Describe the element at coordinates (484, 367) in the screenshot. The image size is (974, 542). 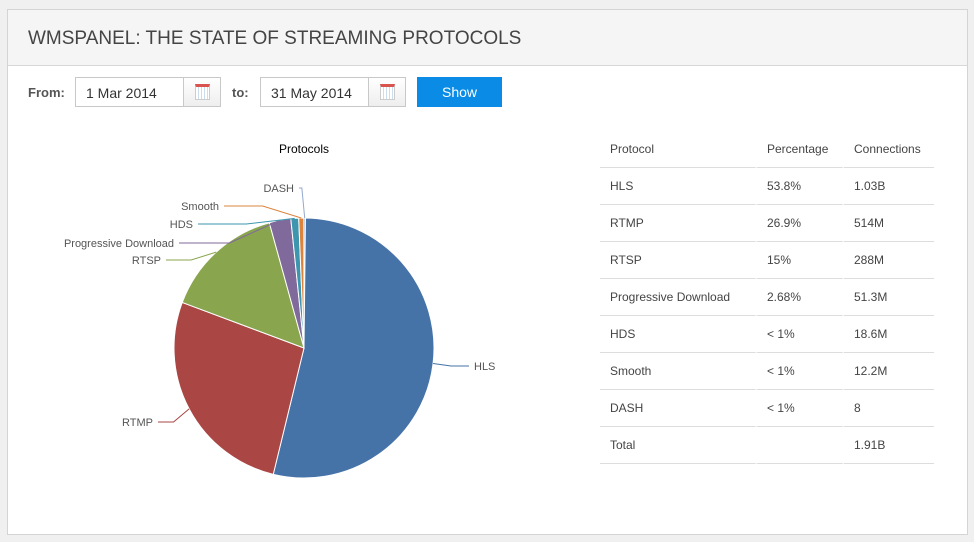
I see `slice-label: HLS` at that location.